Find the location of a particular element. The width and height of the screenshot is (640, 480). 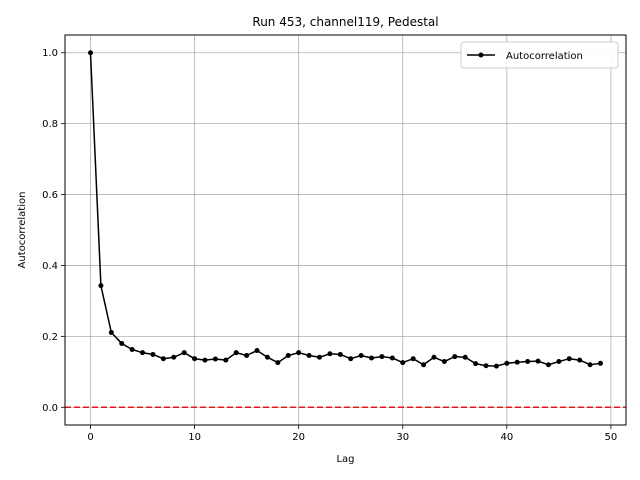

x-axis-label: Lag is located at coordinates (345, 459).